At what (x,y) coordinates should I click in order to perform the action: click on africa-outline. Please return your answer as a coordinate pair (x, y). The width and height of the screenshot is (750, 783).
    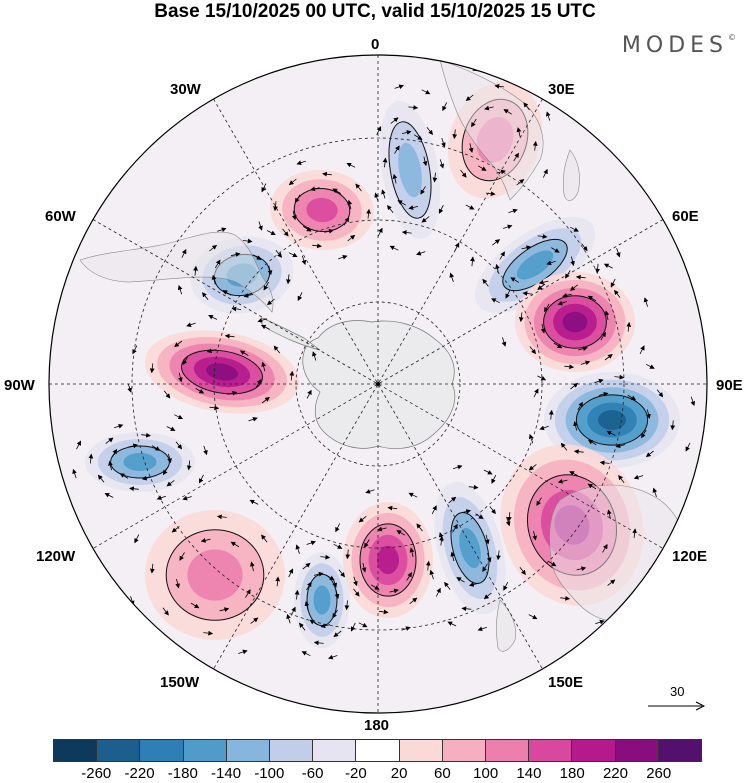
    Looking at the image, I should click on (491, 130).